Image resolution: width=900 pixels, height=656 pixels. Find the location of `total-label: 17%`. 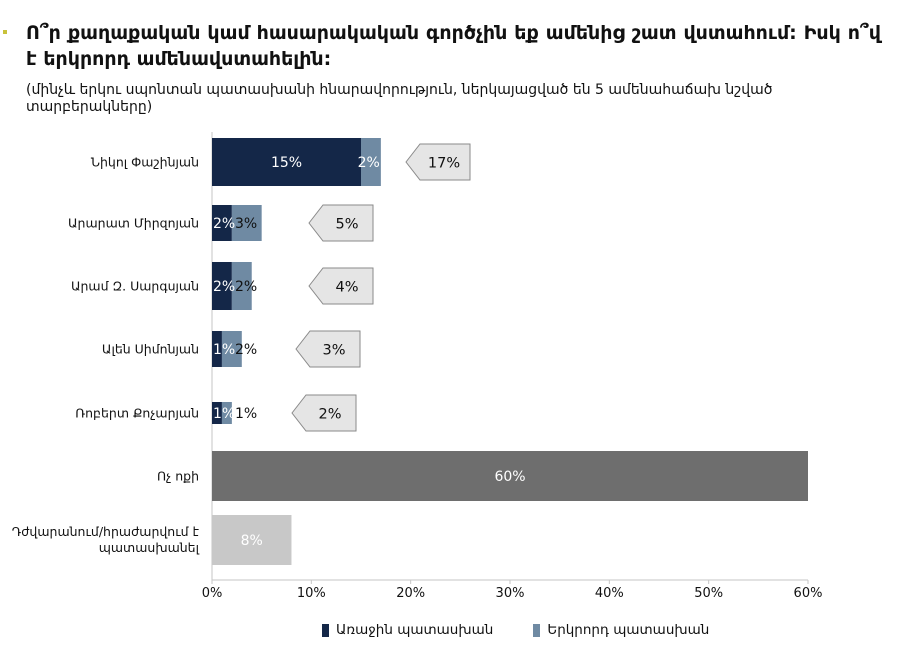

total-label: 17% is located at coordinates (444, 164).